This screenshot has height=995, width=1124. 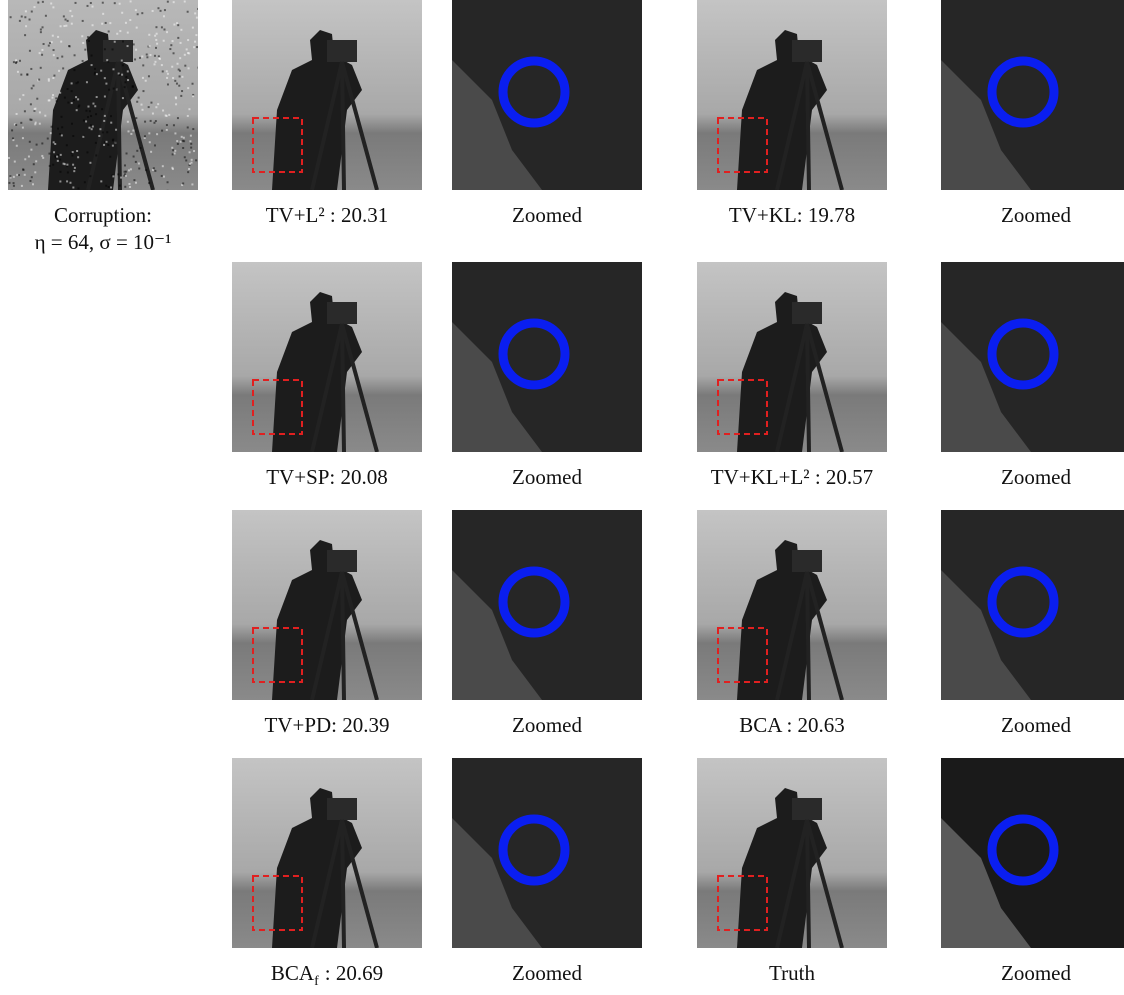 I want to click on zoomed-image, so click(x=547, y=357).